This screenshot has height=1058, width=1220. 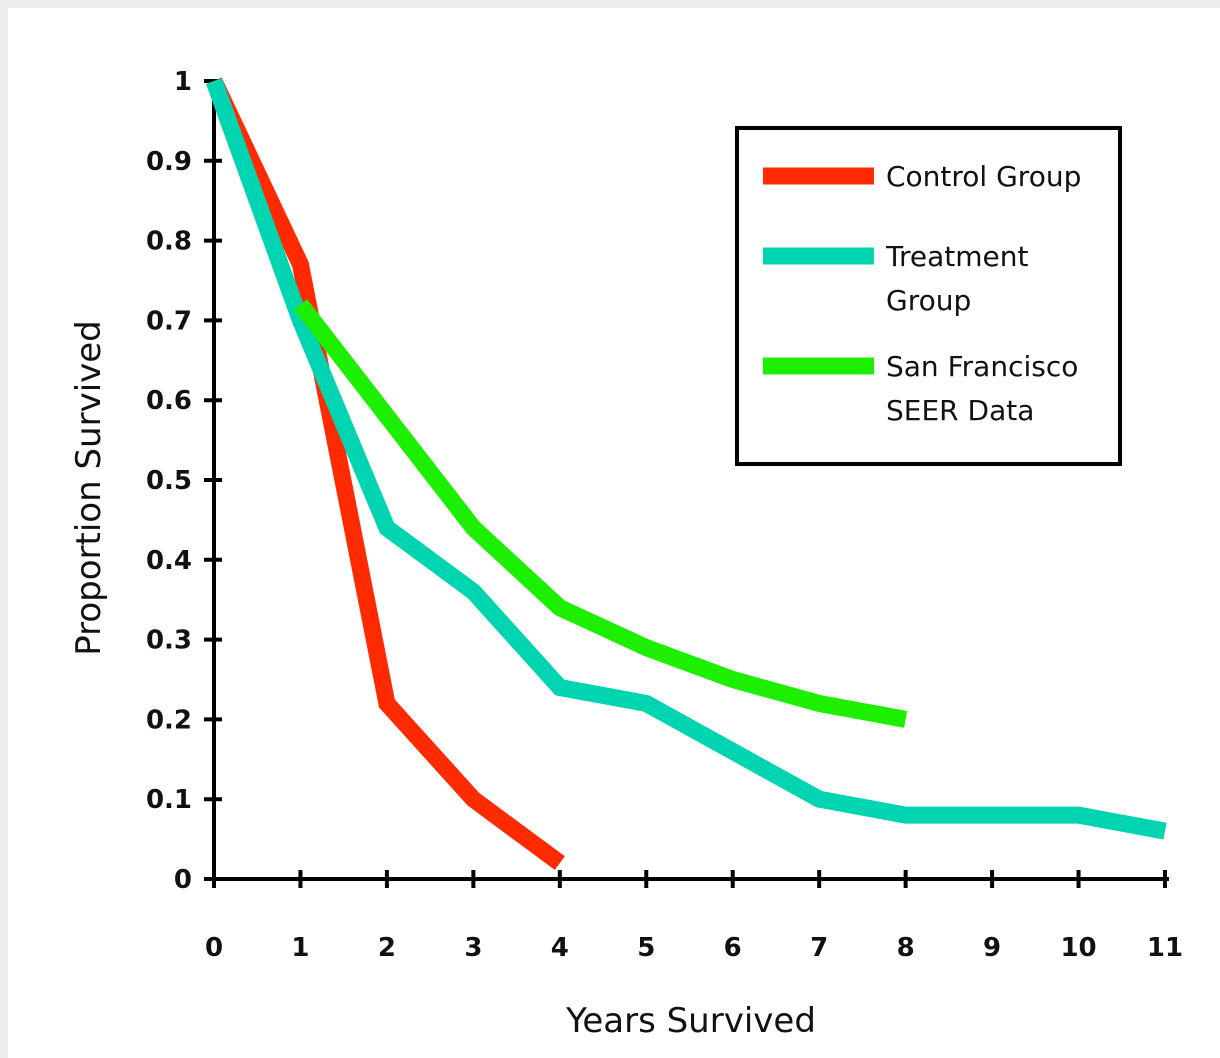 What do you see at coordinates (690, 1021) in the screenshot?
I see `x-axis-title: Years Survived` at bounding box center [690, 1021].